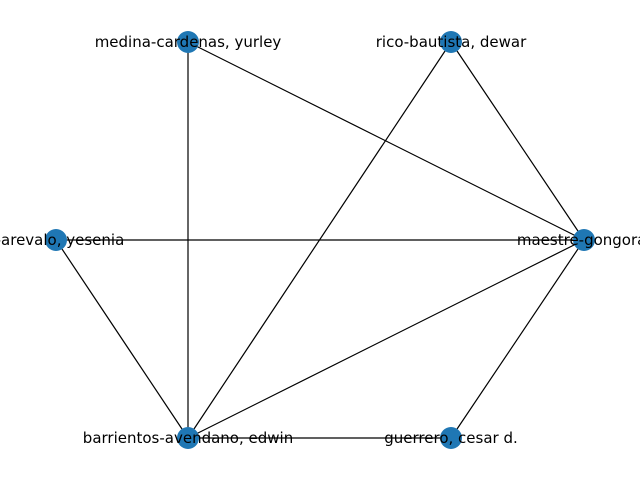 This screenshot has width=640, height=480. I want to click on node-label-maestre: maestre-gongora,, so click(578, 240).